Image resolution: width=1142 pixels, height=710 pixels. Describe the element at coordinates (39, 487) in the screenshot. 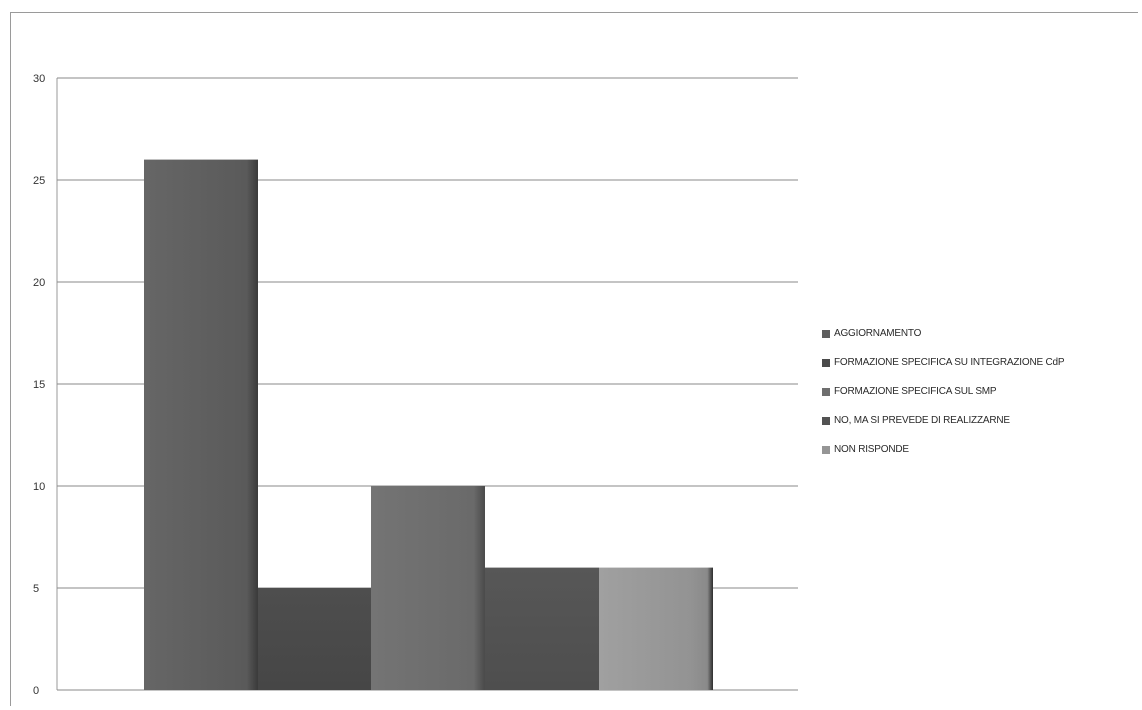

I see `y-tick-label: 10` at that location.